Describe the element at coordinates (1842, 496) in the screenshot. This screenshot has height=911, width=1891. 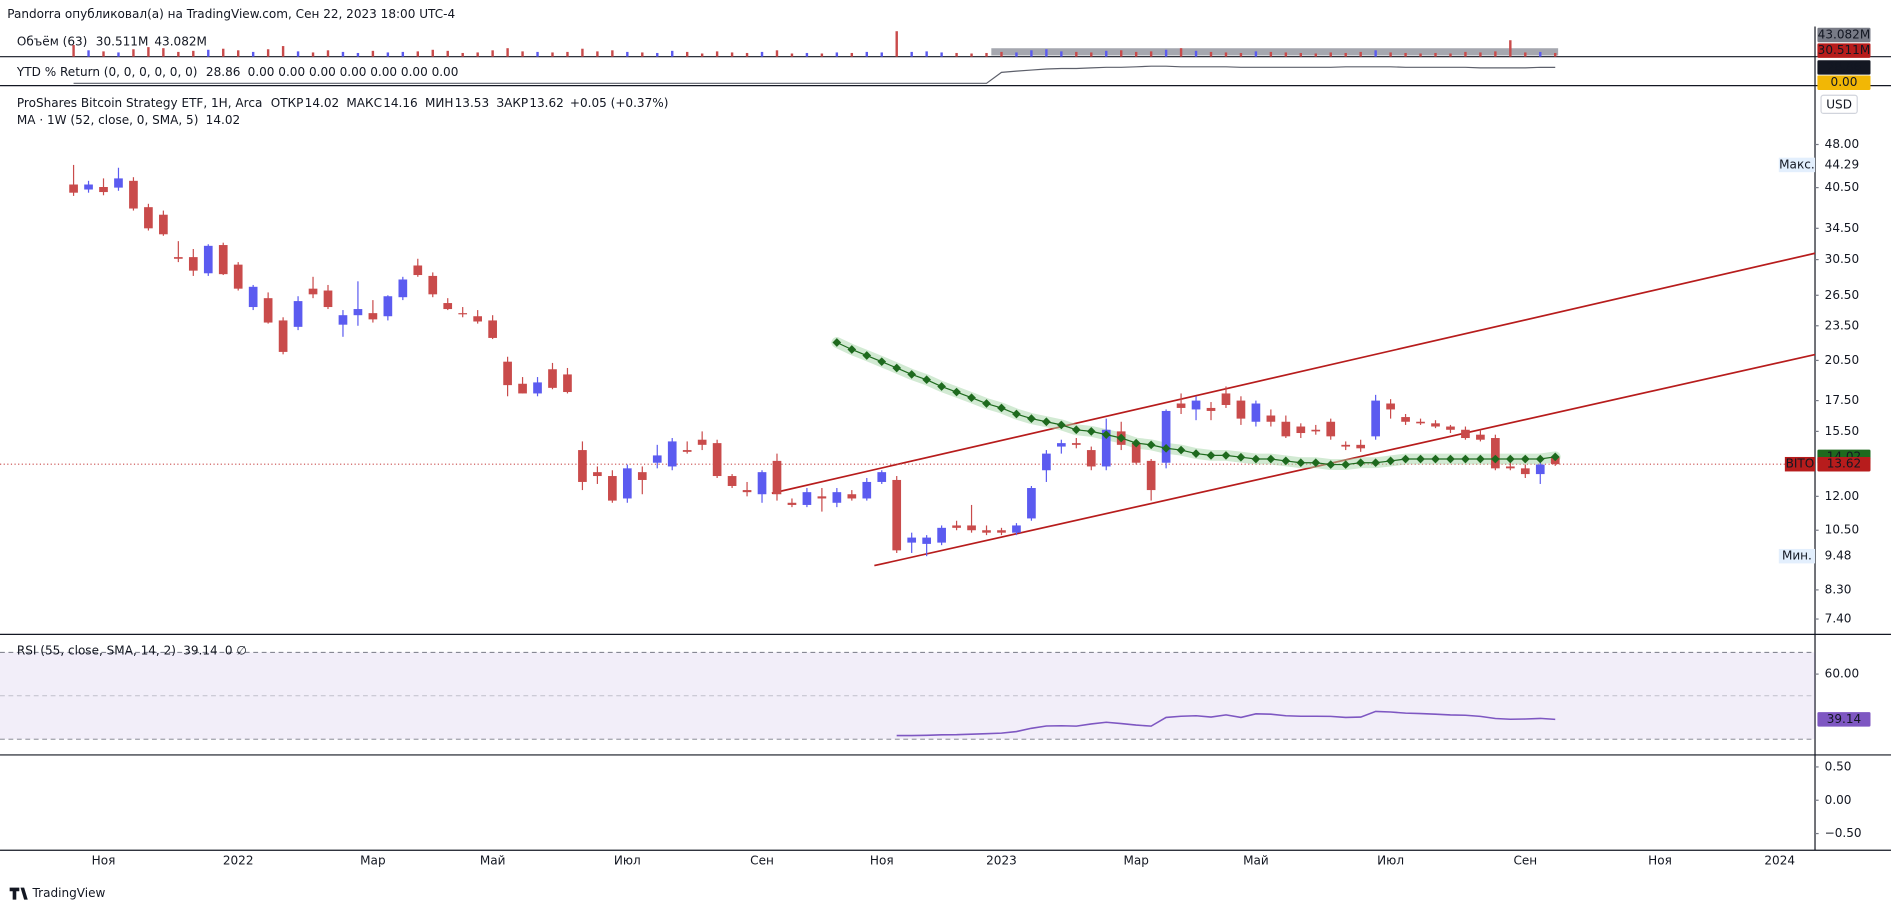
I see `price-tick-label: 12.00` at that location.